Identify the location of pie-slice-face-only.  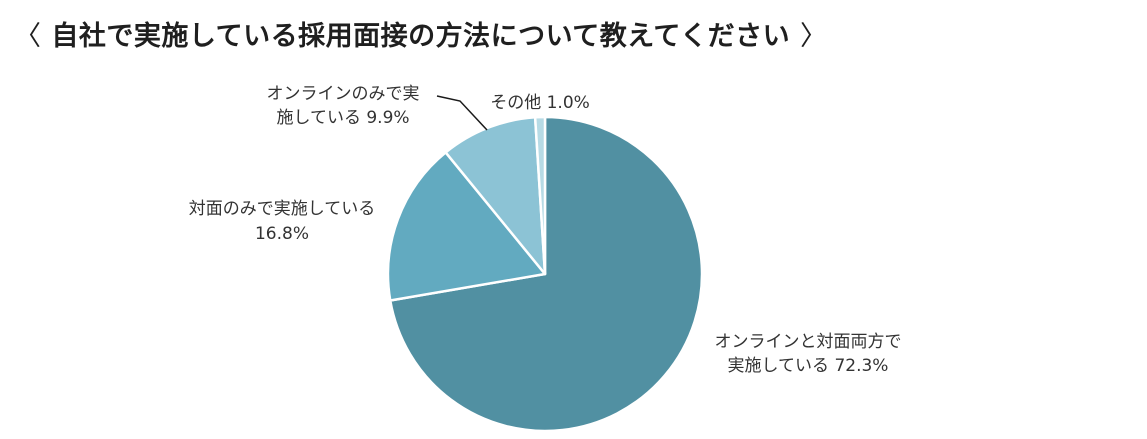
(466, 226).